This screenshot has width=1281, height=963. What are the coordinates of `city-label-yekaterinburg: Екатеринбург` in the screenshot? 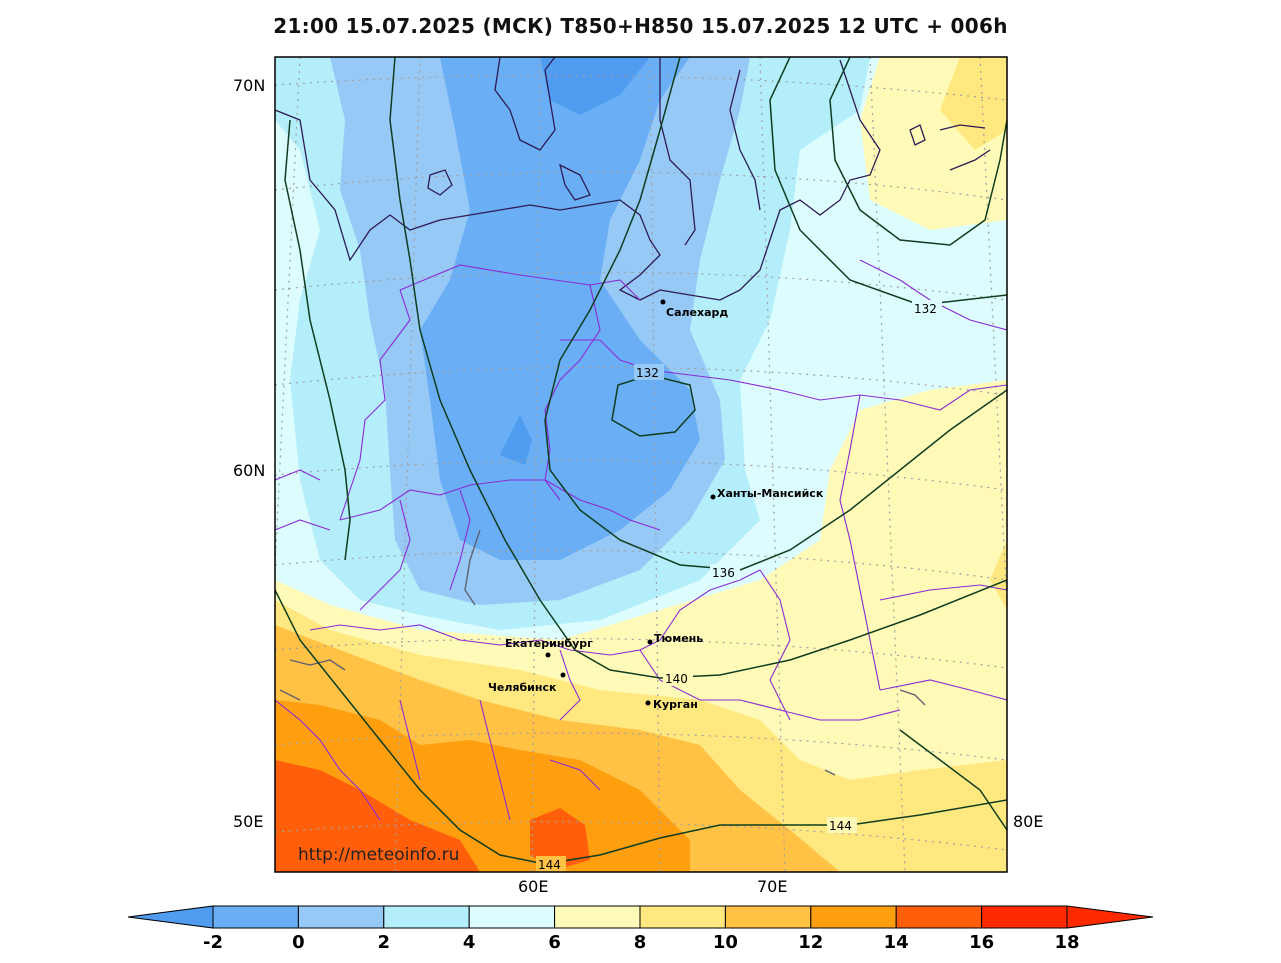 It's located at (549, 643).